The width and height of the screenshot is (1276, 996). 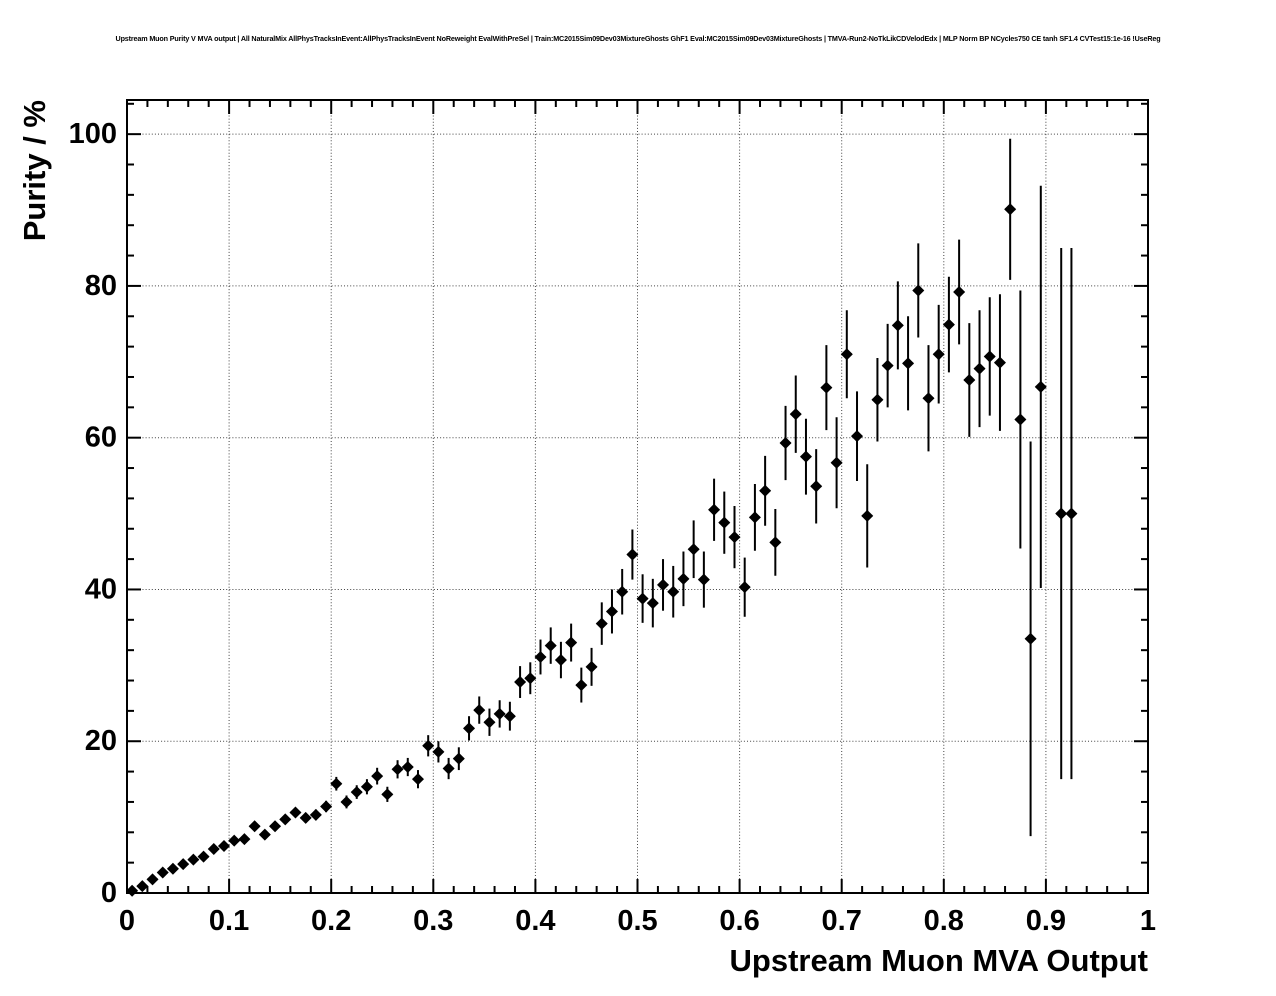 What do you see at coordinates (637, 921) in the screenshot?
I see `x-tick-label: 0.5` at bounding box center [637, 921].